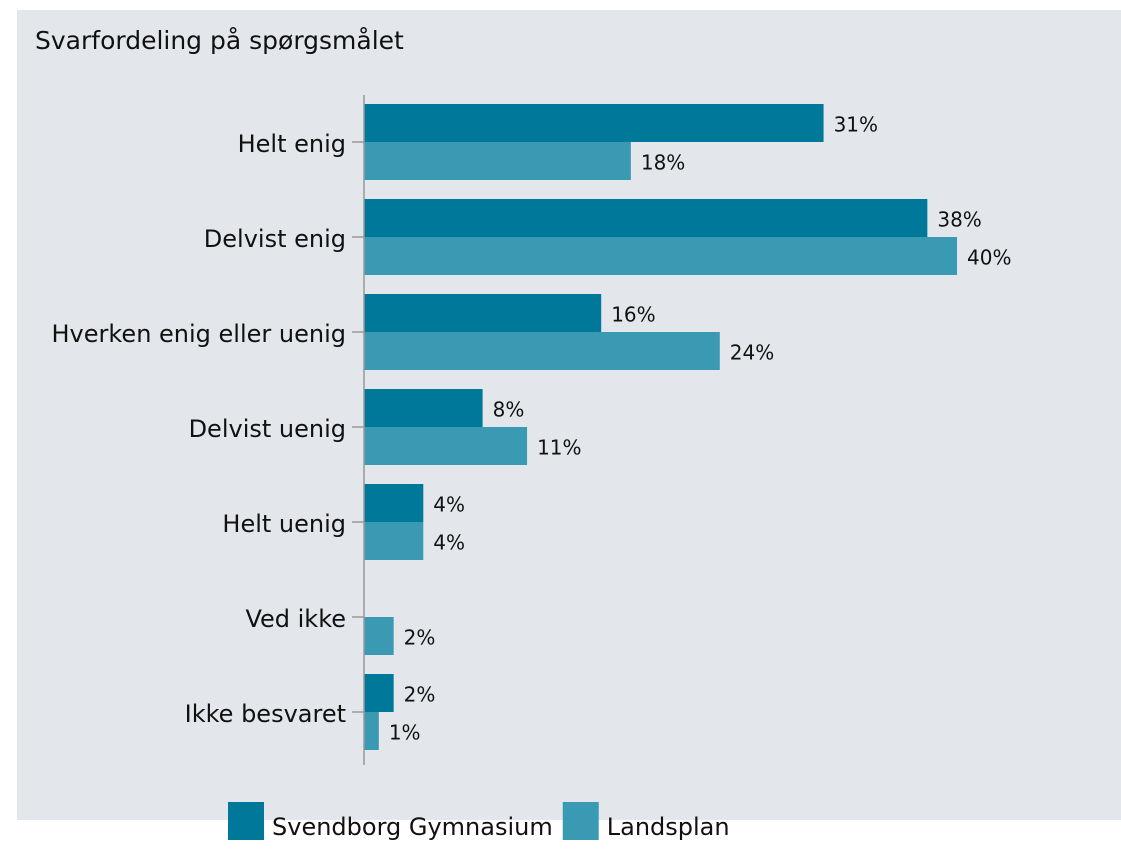 The height and width of the screenshot is (849, 1121). What do you see at coordinates (412, 827) in the screenshot?
I see `legend-label: Svendborg Gymnasium` at bounding box center [412, 827].